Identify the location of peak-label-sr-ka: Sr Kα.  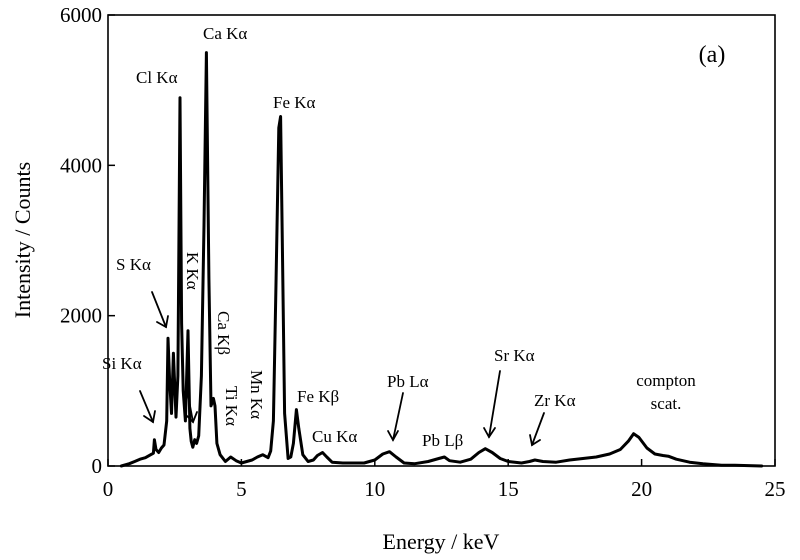
(514, 355).